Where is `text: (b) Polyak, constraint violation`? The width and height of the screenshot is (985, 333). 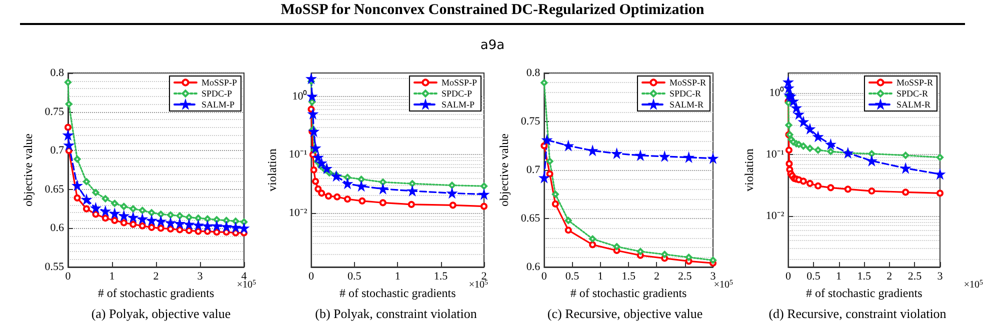 text: (b) Polyak, constraint violation is located at coordinates (396, 313).